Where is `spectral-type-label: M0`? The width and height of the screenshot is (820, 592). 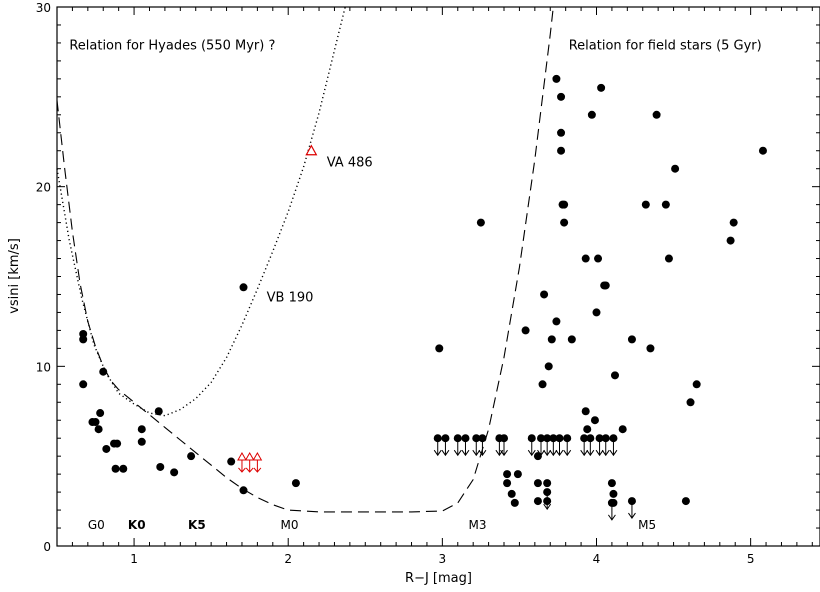
spectral-type-label: M0 is located at coordinates (290, 525).